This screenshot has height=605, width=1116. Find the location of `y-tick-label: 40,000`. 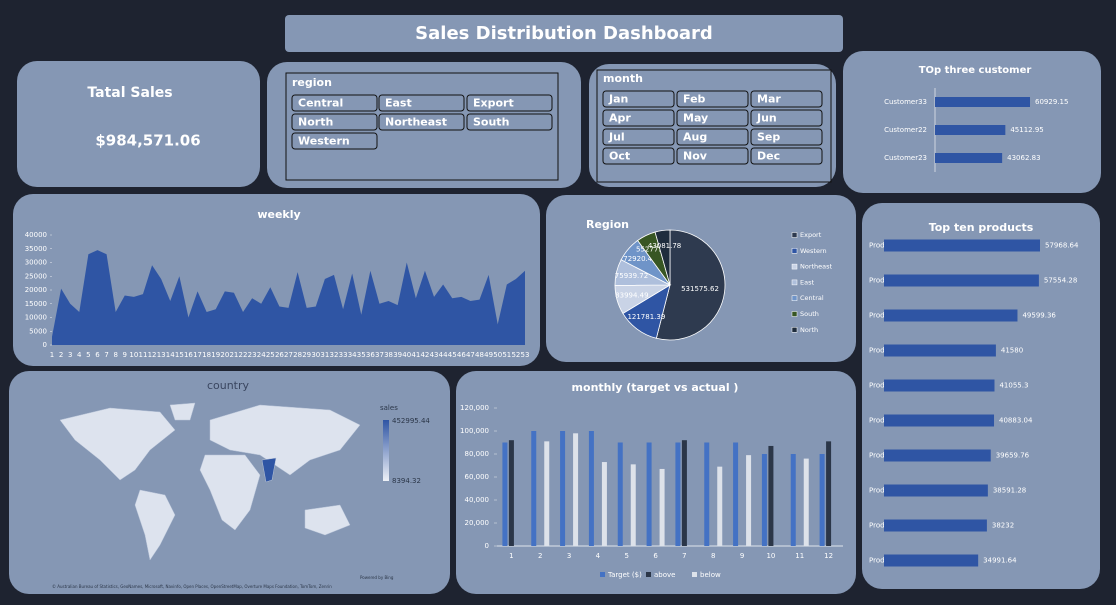

y-tick-label: 40,000 is located at coordinates (477, 500).